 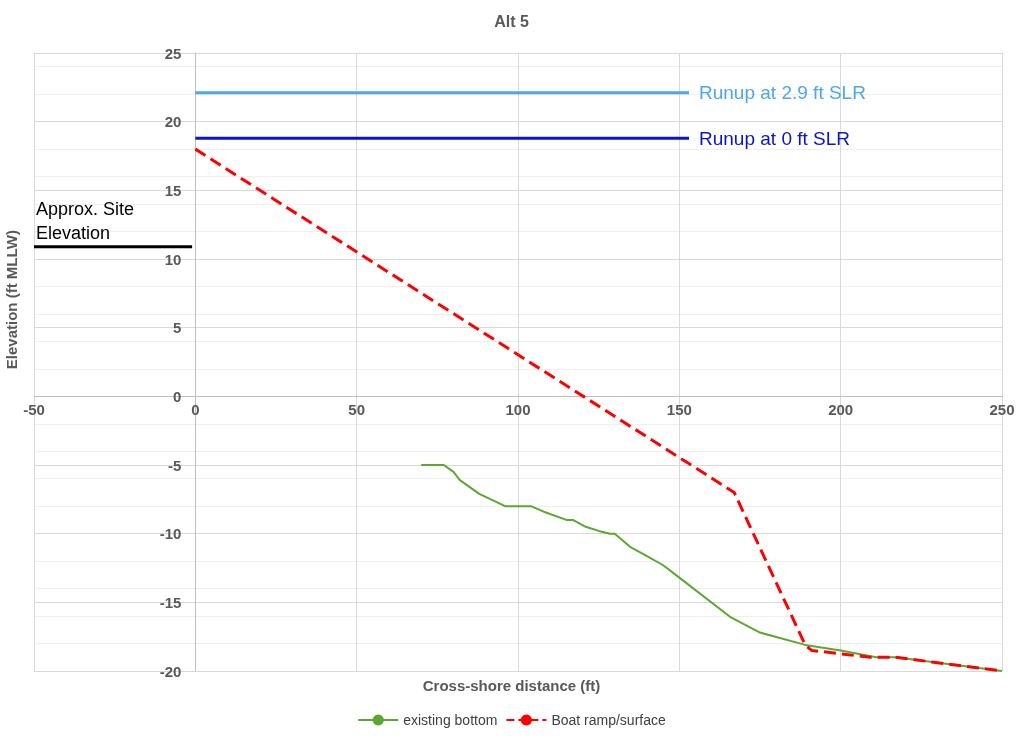 I want to click on legend-label: Boat ramp/surface, so click(x=608, y=720).